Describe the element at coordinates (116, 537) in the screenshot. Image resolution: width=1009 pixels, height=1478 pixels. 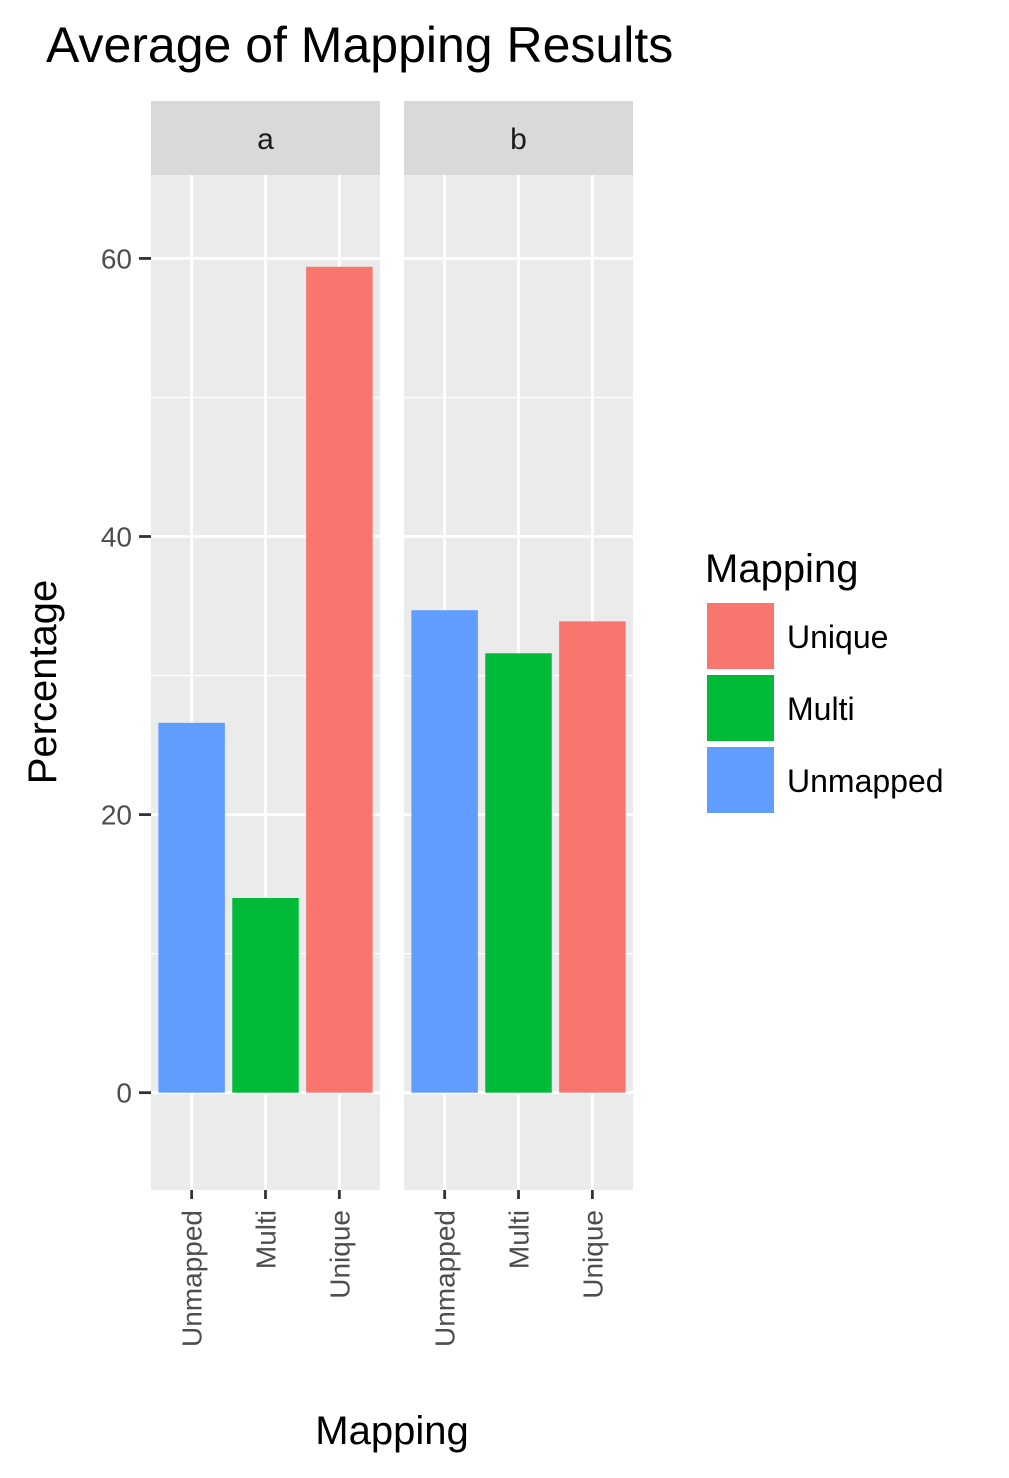
I see `y-tick-label: 40` at that location.